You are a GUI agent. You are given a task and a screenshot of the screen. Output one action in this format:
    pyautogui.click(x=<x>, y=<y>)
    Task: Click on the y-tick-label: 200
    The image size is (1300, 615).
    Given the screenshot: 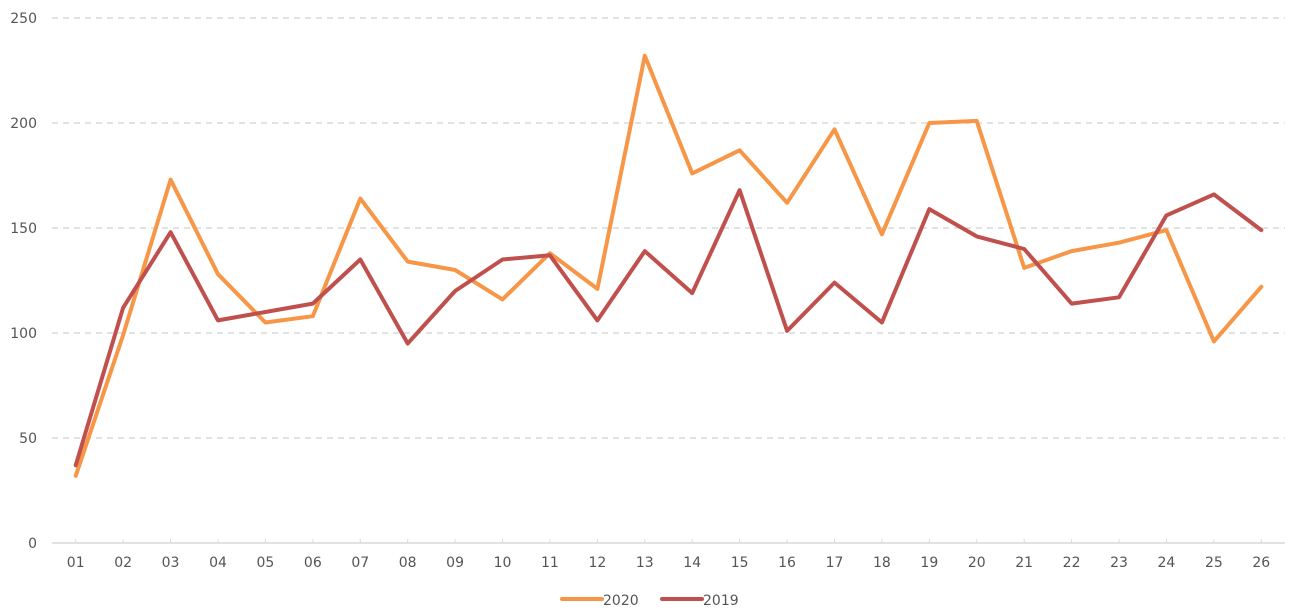 What is the action you would take?
    pyautogui.click(x=23, y=124)
    